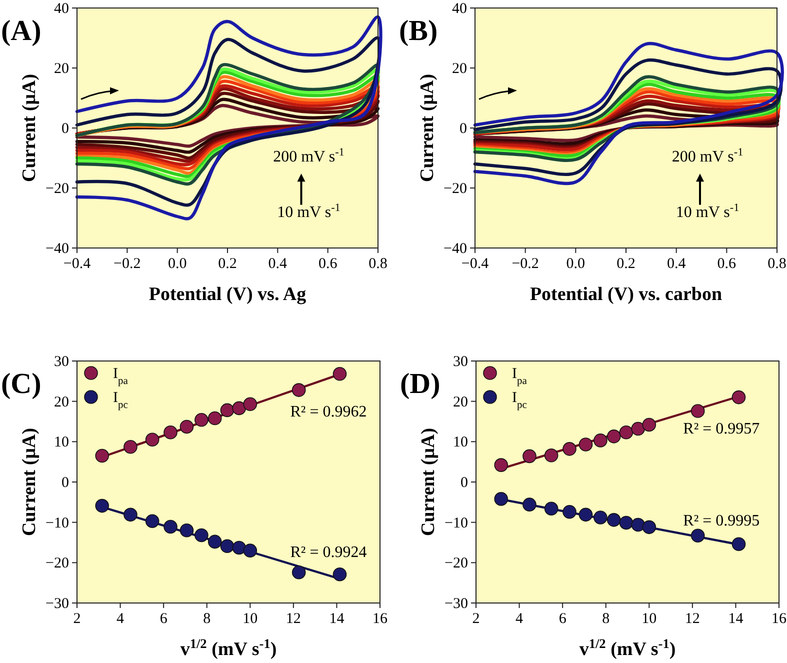  Describe the element at coordinates (676, 264) in the screenshot. I see `x-tick-label: 0.4` at that location.